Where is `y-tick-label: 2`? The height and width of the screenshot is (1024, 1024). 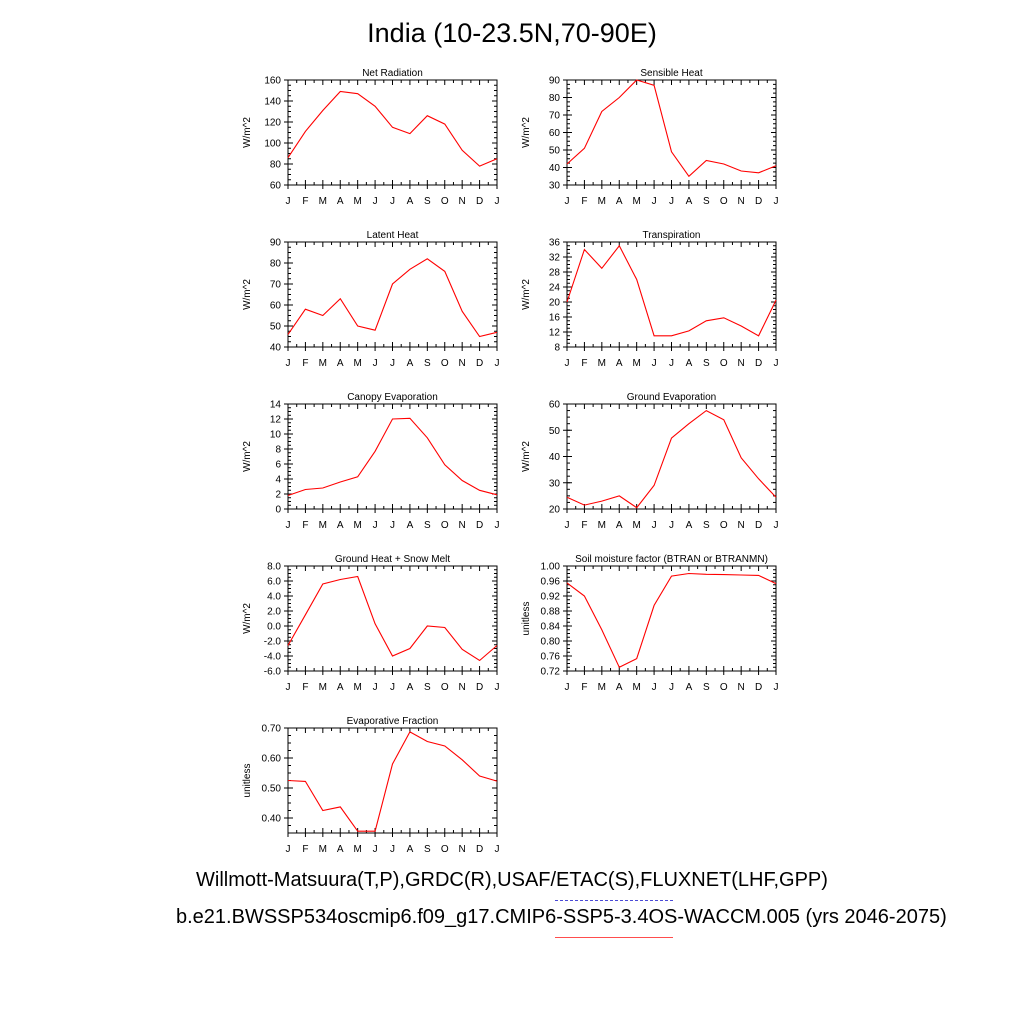
y-tick-label: 2 is located at coordinates (278, 495).